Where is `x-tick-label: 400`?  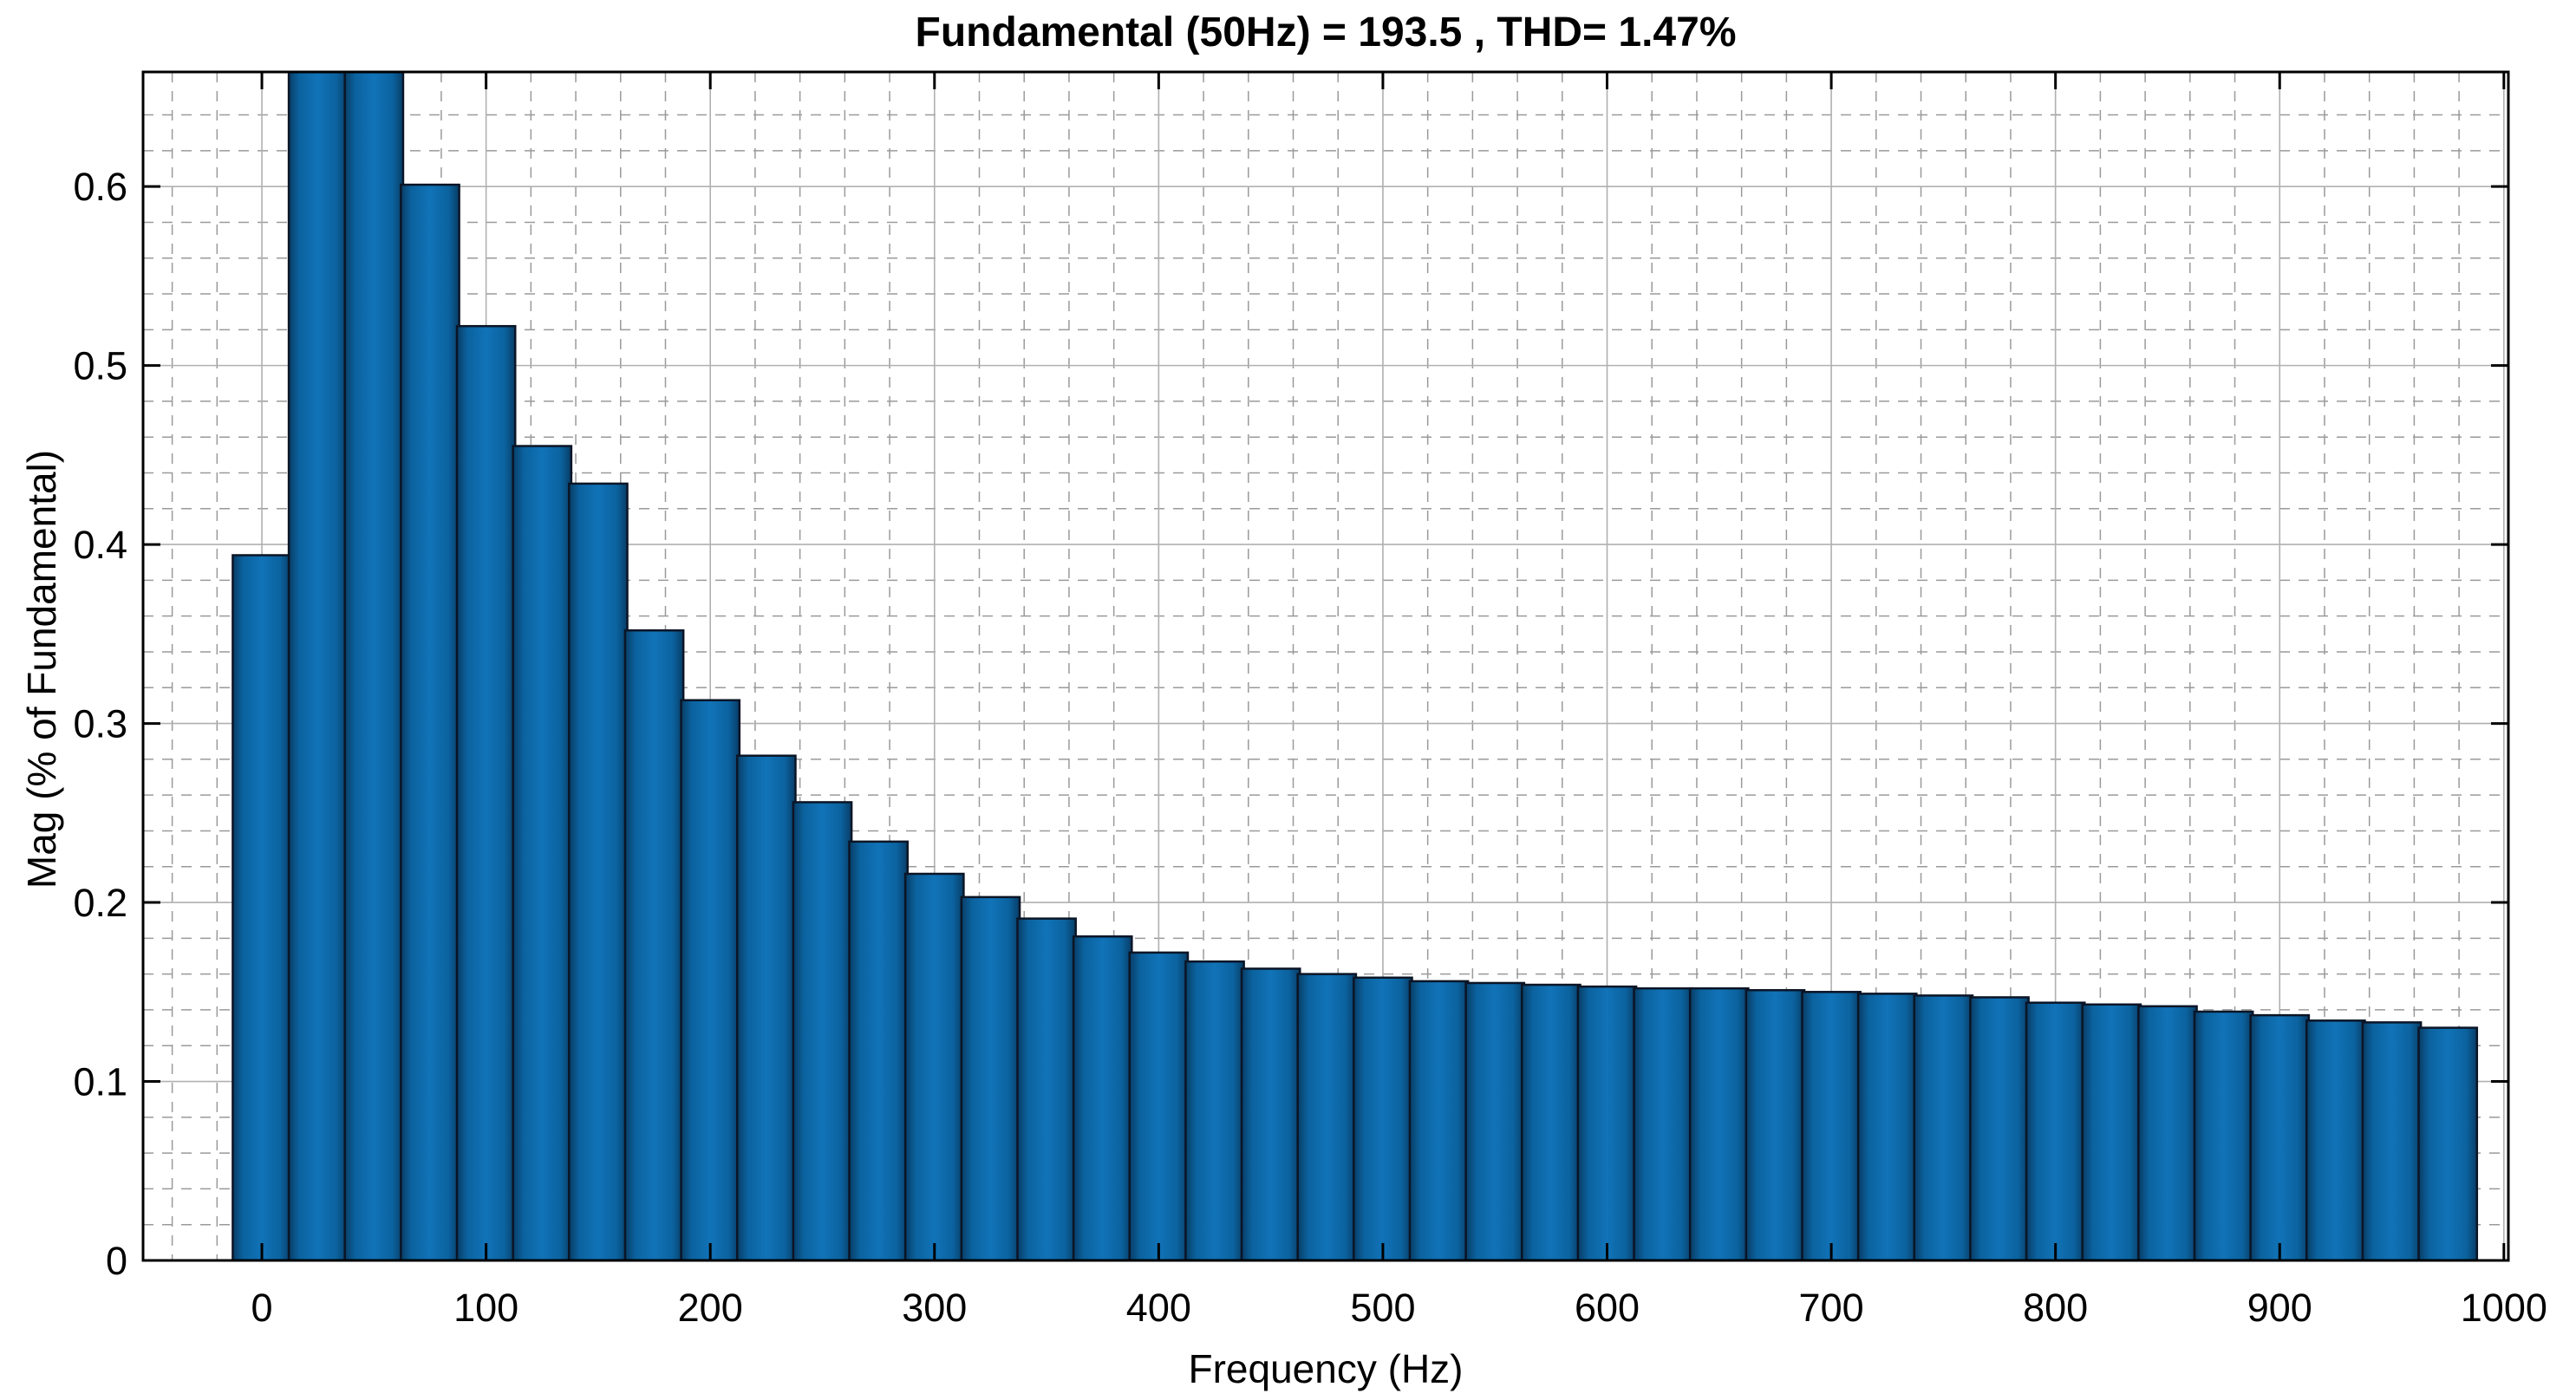
x-tick-label: 400 is located at coordinates (1159, 1308).